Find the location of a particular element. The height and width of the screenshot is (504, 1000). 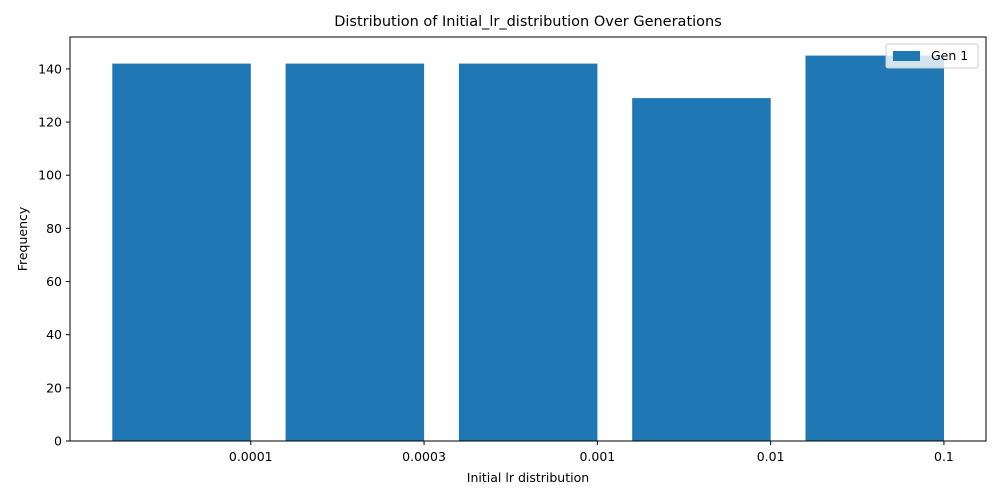

legend-swatch is located at coordinates (906, 56).